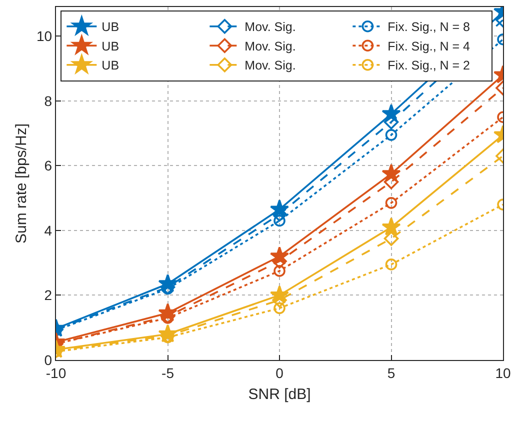 The height and width of the screenshot is (422, 517). Describe the element at coordinates (279, 394) in the screenshot. I see `x-axis-title: SNR [dB]` at that location.